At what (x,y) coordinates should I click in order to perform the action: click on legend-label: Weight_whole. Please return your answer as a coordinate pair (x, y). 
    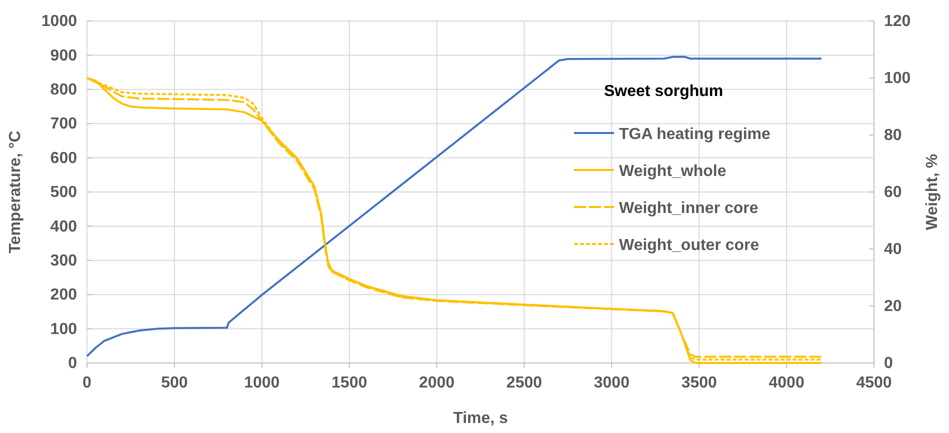
    Looking at the image, I should click on (672, 171).